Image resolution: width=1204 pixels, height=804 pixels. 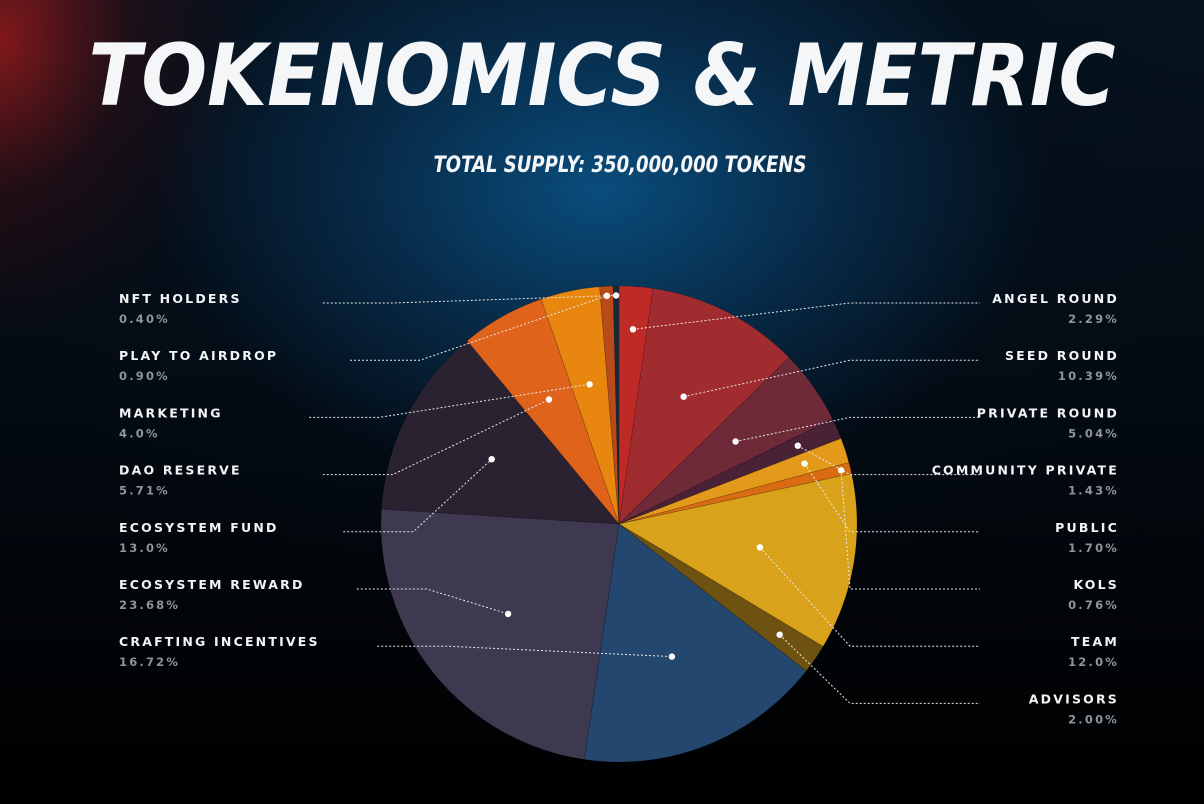 I want to click on pie-slice-public, so click(x=734, y=481).